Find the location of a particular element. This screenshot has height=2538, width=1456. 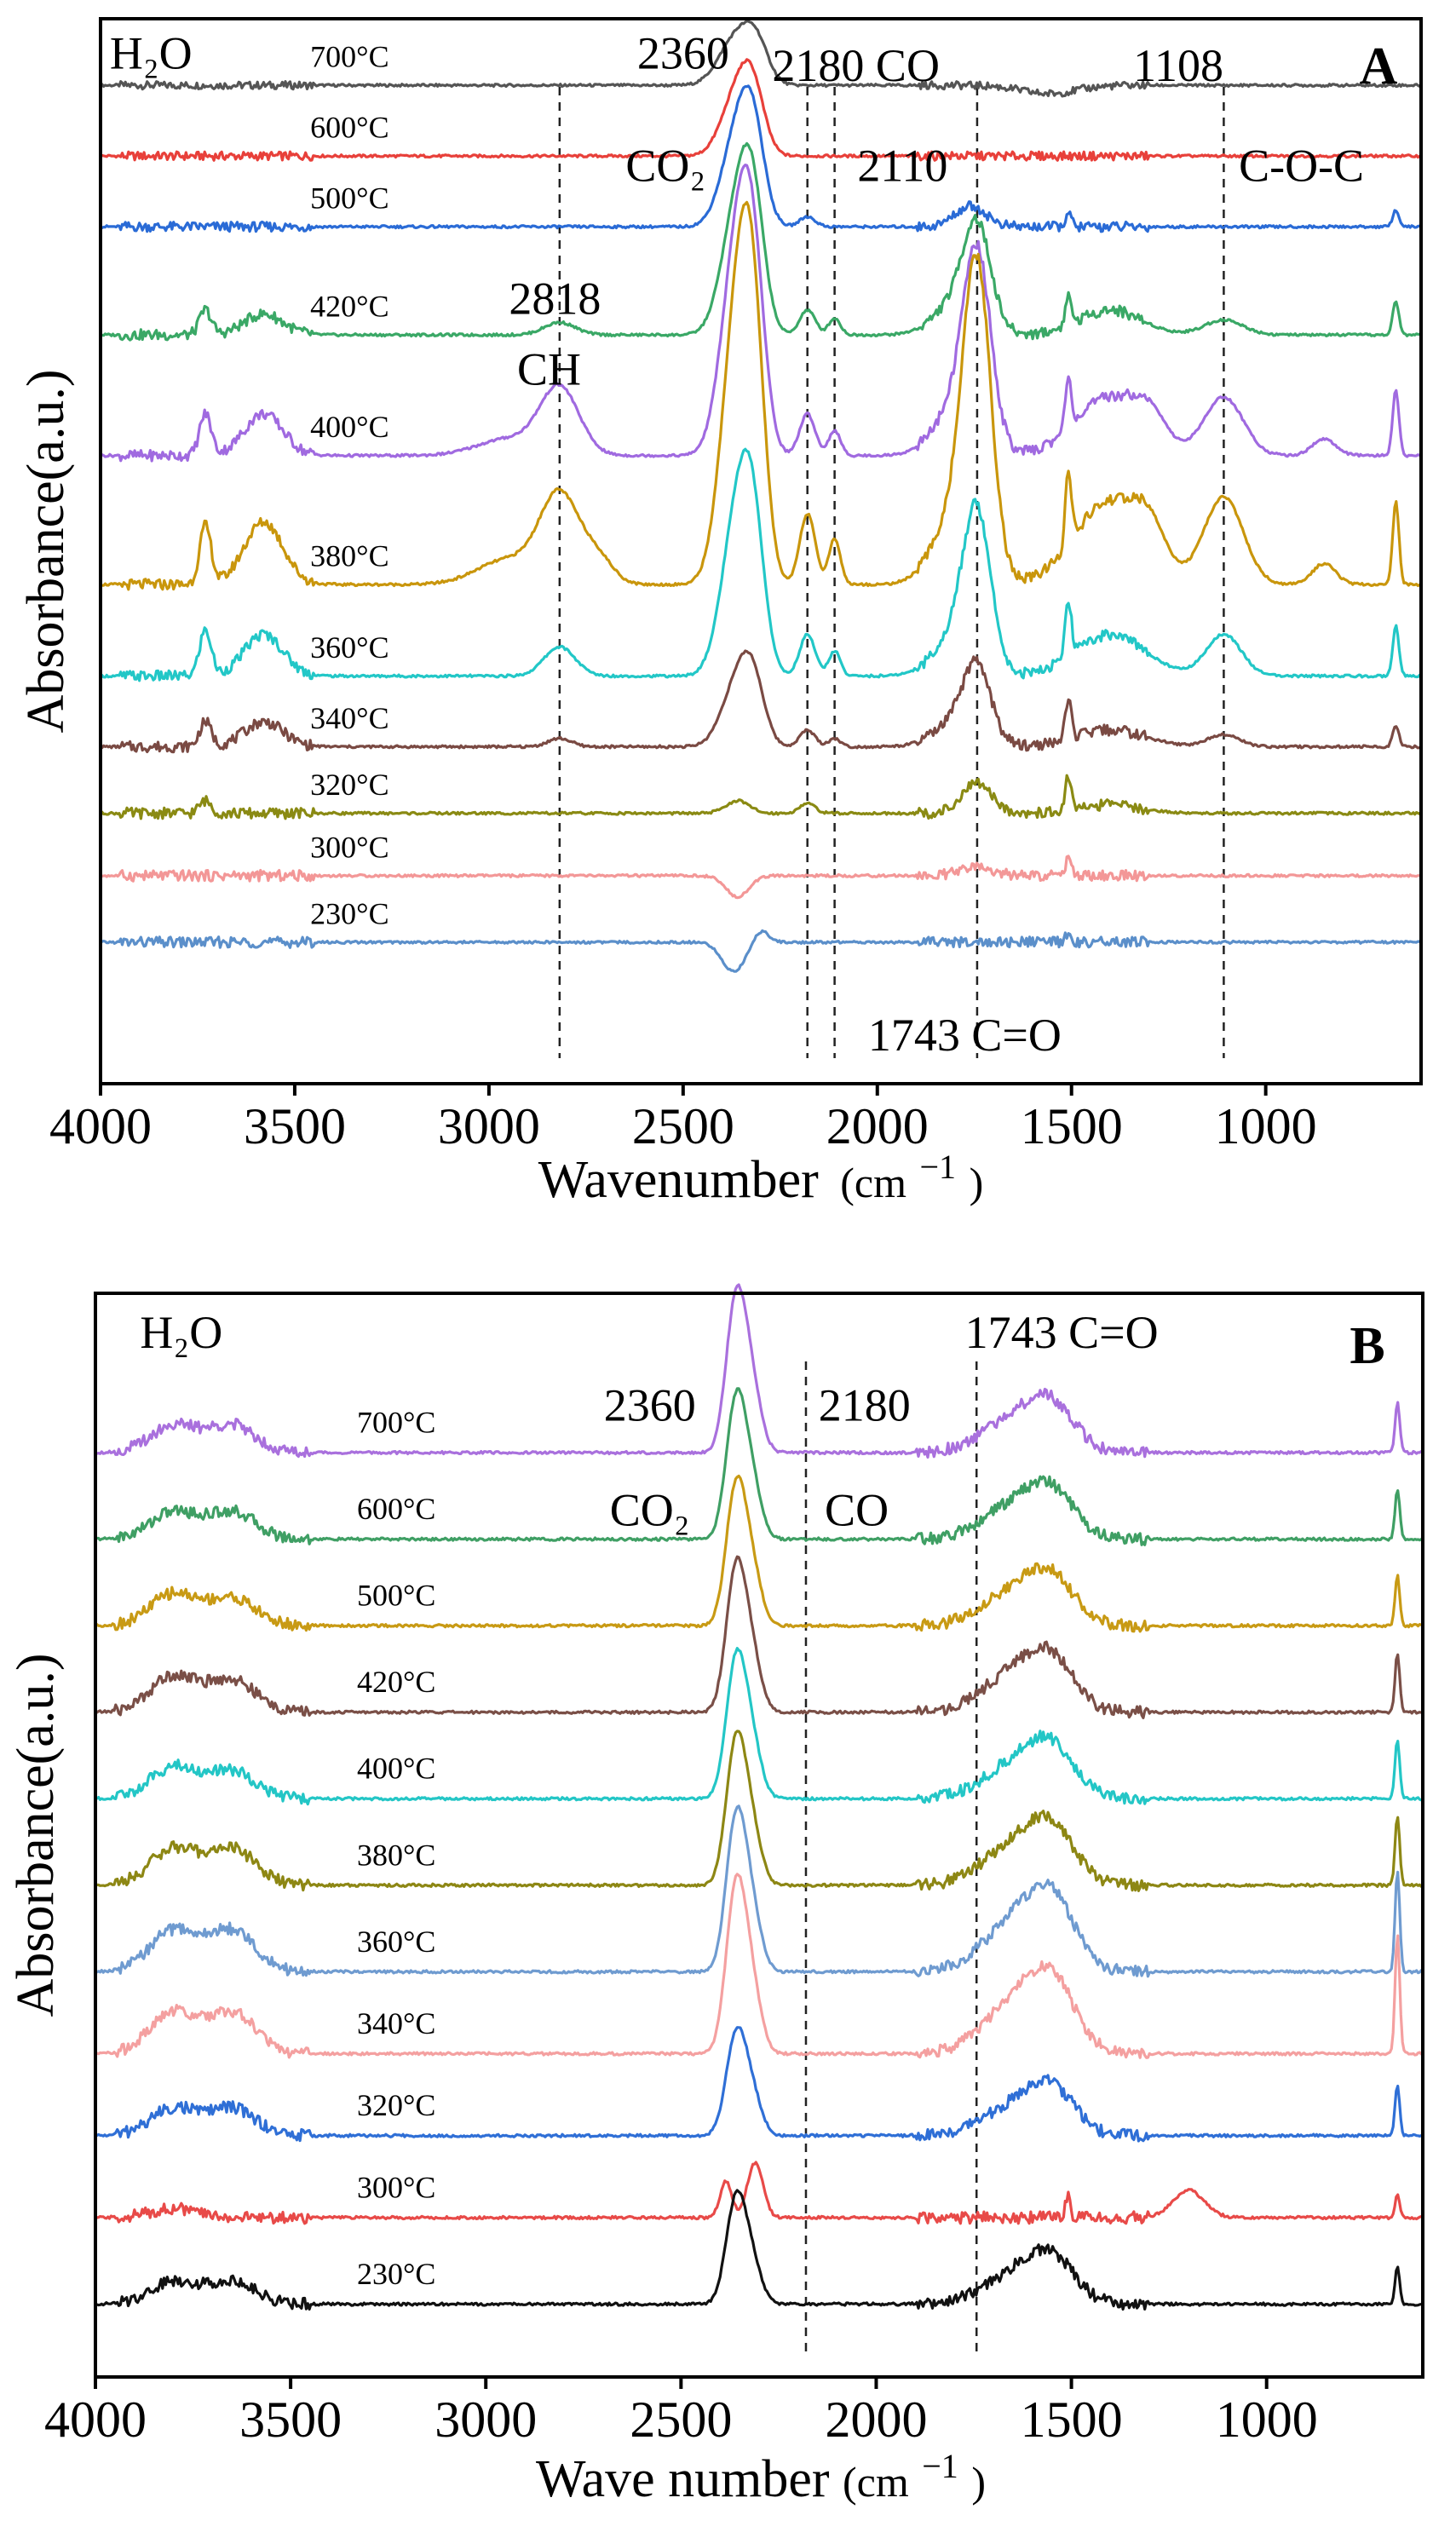

annotation-3: 1743 C=O is located at coordinates (1062, 1332).